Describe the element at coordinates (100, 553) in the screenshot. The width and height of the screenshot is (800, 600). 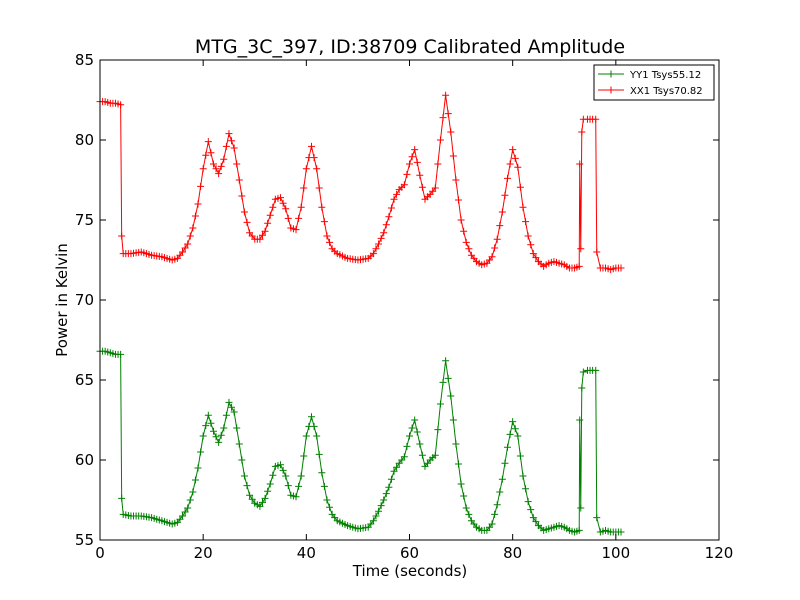
I see `x-tick-label: 0` at that location.